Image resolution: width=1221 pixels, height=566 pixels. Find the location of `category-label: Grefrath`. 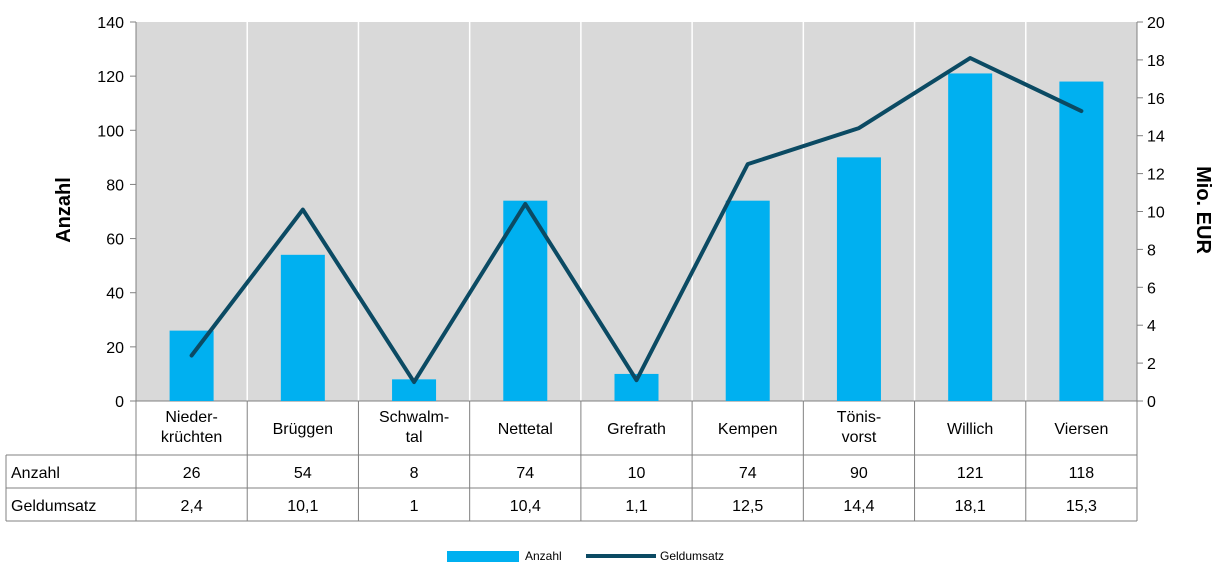

category-label: Grefrath is located at coordinates (636, 429).